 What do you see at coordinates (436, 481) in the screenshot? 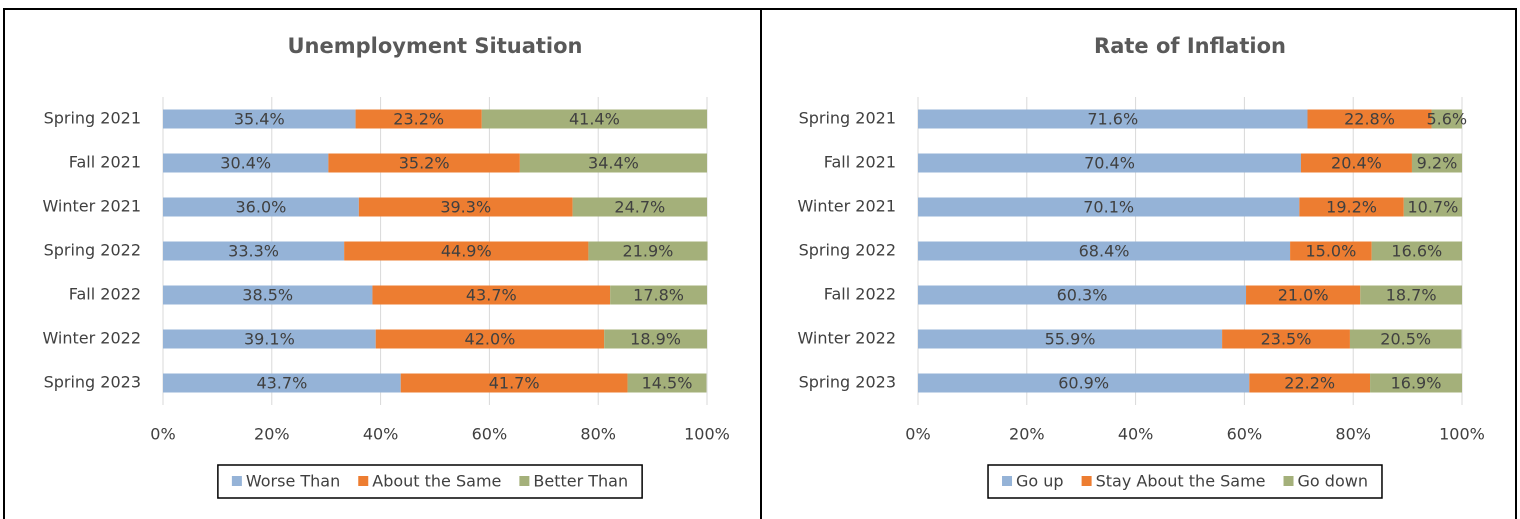
I see `legend-label: About the Same` at bounding box center [436, 481].